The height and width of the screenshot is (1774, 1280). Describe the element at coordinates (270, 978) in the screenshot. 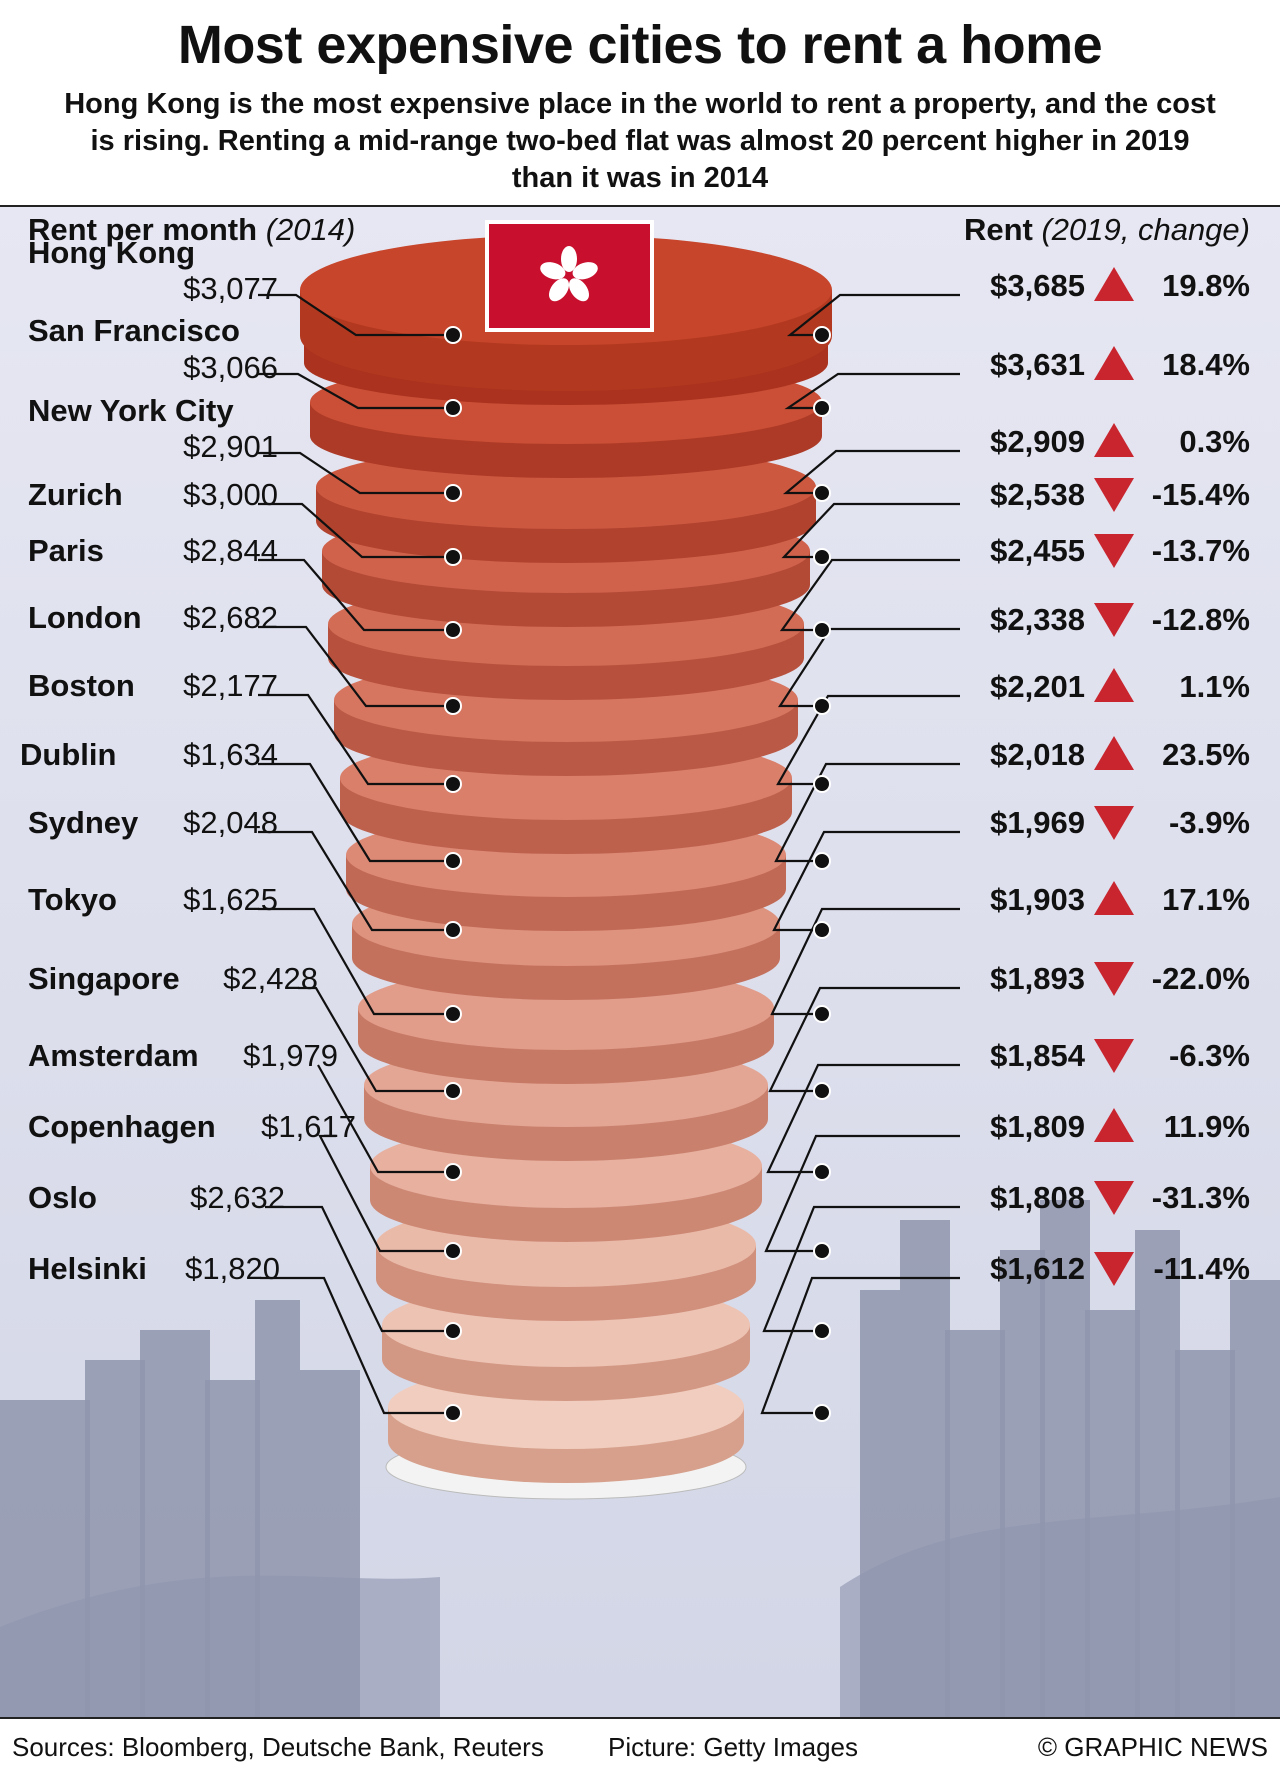

I see `rent-2014: $2,428` at that location.